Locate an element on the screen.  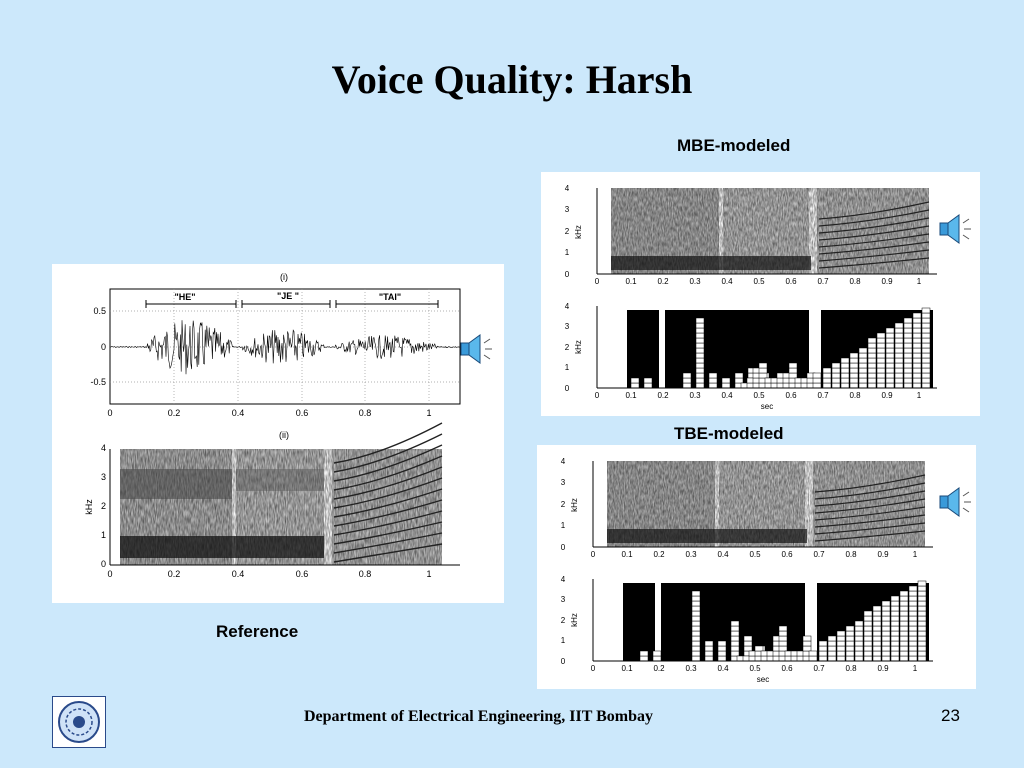
segment-label-tai: "TAI" is located at coordinates (390, 297).